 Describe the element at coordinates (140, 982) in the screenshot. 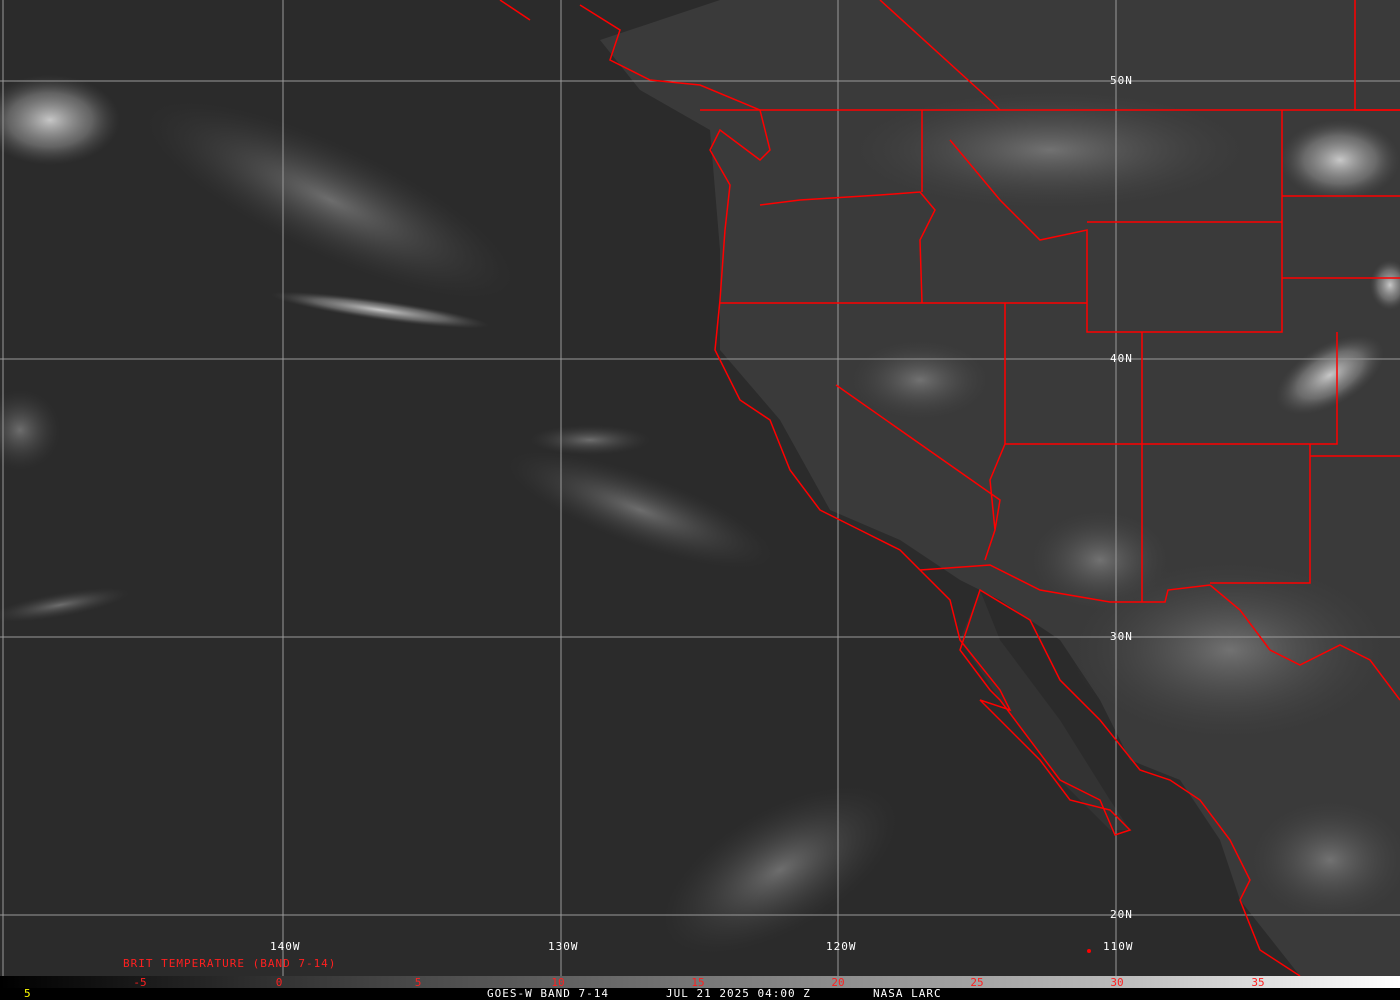

I see `colorbar-tick: -5` at that location.